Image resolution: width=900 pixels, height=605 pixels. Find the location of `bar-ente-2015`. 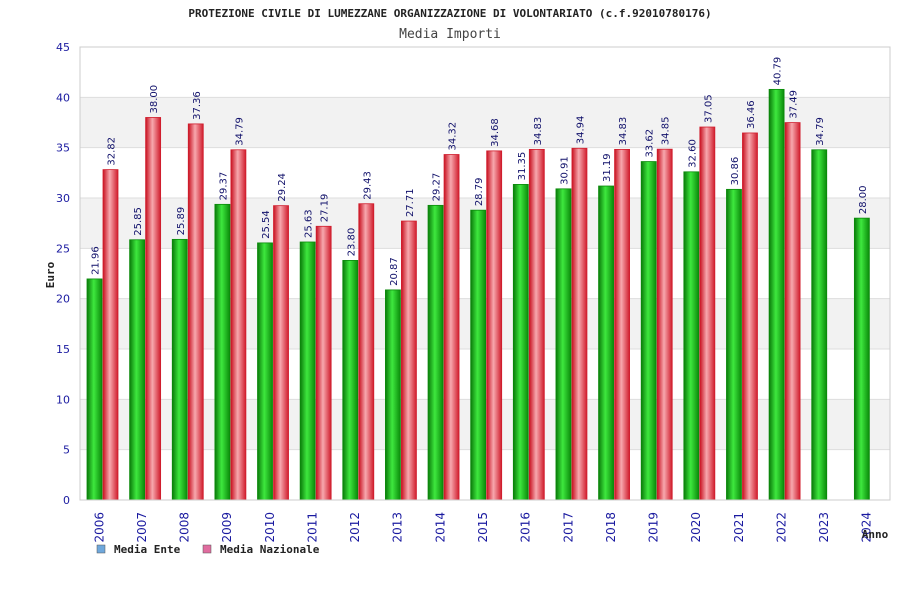

bar-ente-2015 is located at coordinates (478, 355).